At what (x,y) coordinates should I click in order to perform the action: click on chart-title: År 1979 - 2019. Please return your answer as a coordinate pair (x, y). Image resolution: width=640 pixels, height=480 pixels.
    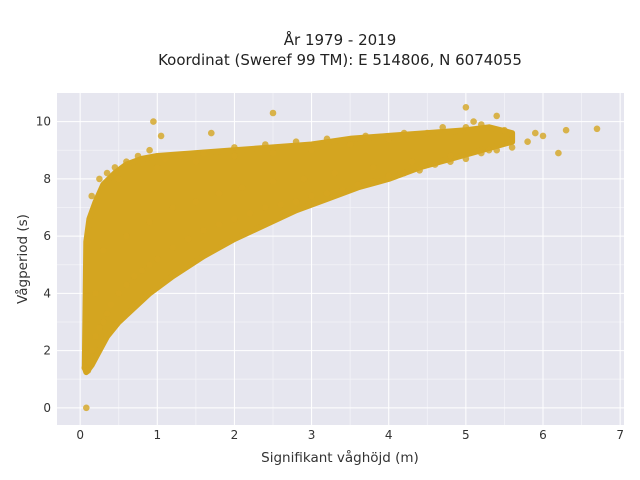
    Looking at the image, I should click on (340, 39).